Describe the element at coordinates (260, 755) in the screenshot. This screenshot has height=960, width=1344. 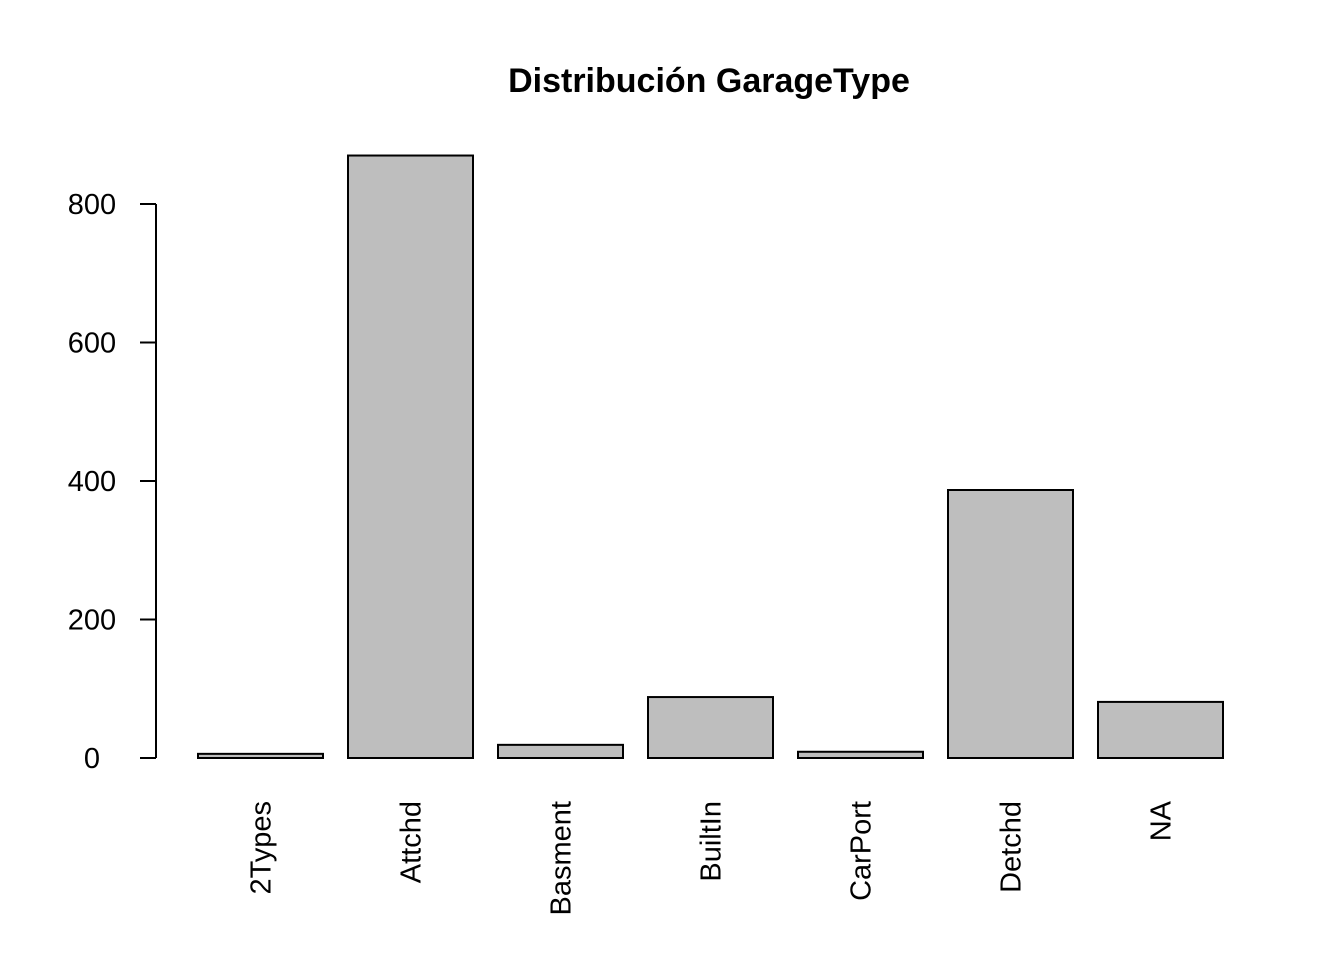
I see `bar-2types` at that location.